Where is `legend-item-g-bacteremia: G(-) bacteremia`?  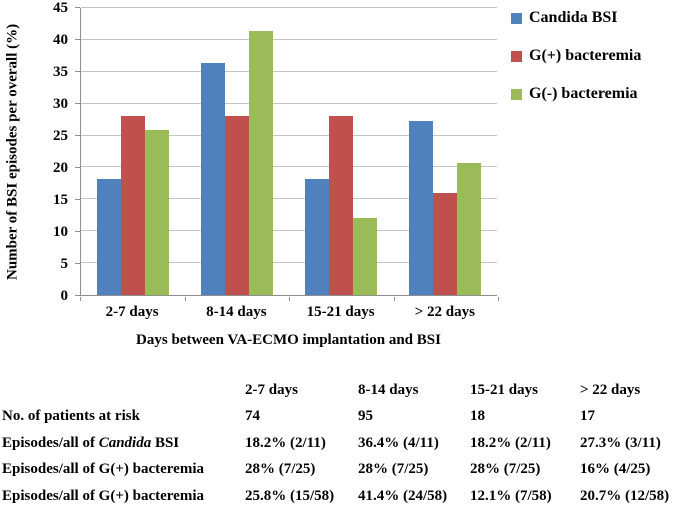
legend-item-g-bacteremia: G(-) bacteremia is located at coordinates (576, 94).